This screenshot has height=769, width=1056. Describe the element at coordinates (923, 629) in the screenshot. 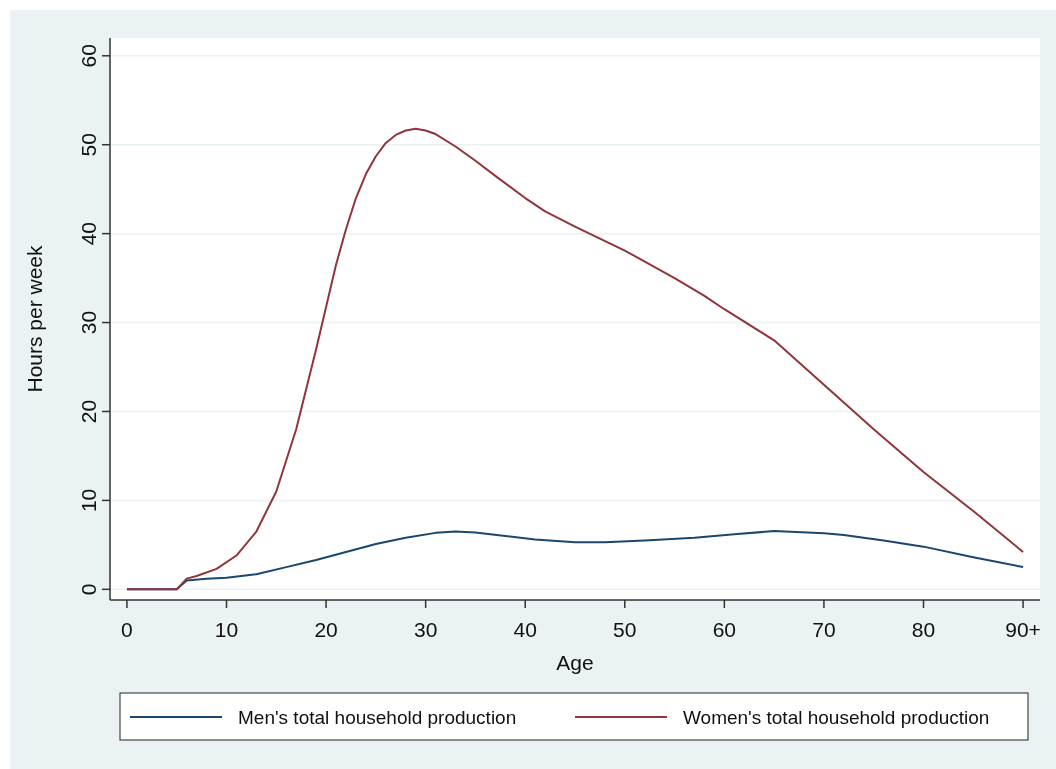

I see `x-tick-label: 80` at that location.